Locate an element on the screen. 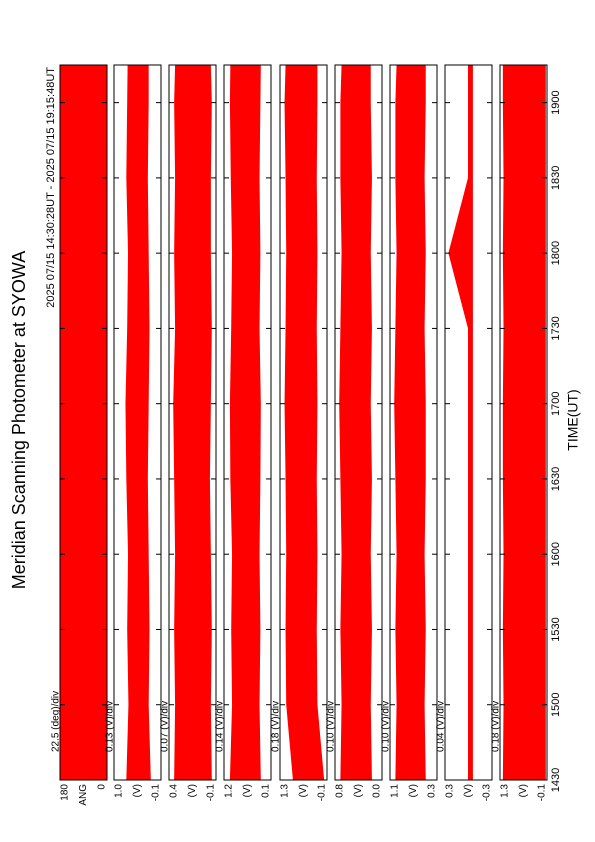 The width and height of the screenshot is (595, 842). x-tick-label: 1600 is located at coordinates (556, 554).